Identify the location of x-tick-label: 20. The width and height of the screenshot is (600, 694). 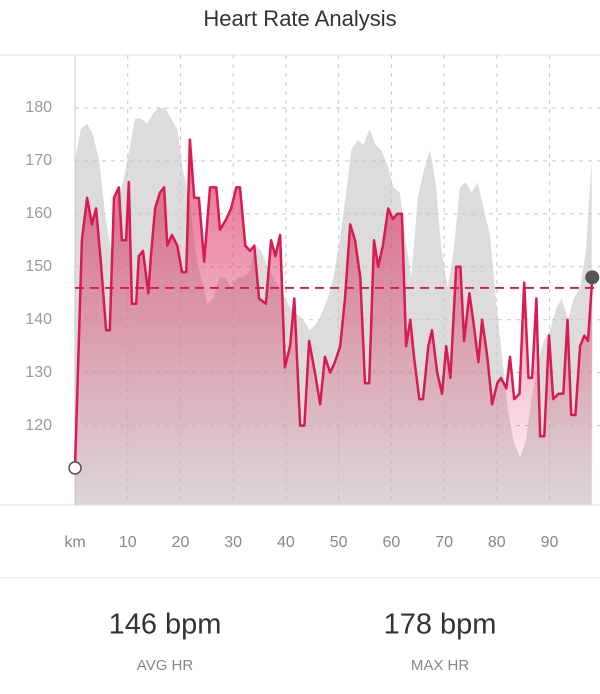
(181, 542).